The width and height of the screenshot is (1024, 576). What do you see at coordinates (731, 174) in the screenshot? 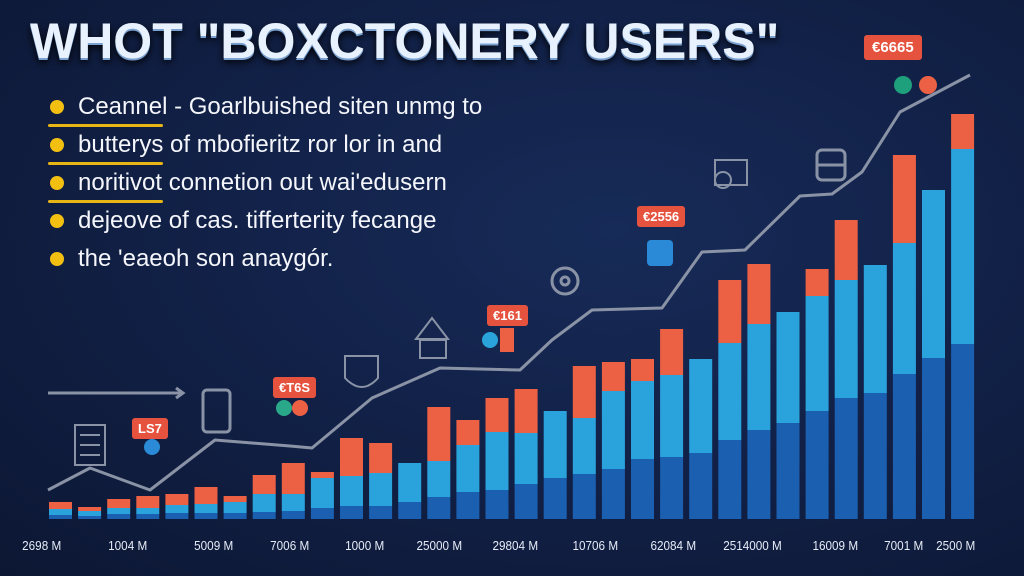
I see `monitor-icon` at bounding box center [731, 174].